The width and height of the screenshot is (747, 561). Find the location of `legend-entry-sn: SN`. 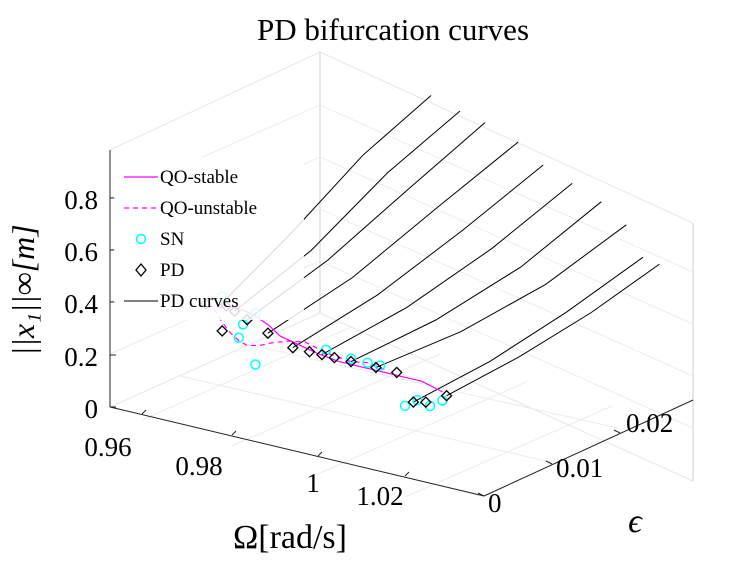

legend-entry-sn: SN is located at coordinates (160, 239).